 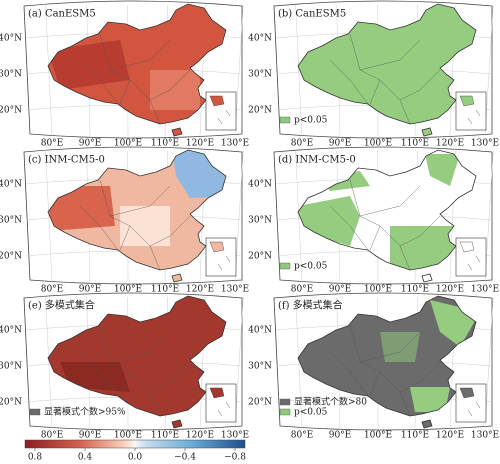 What do you see at coordinates (85, 458) in the screenshot?
I see `colorbar-label: 0.4` at bounding box center [85, 458].